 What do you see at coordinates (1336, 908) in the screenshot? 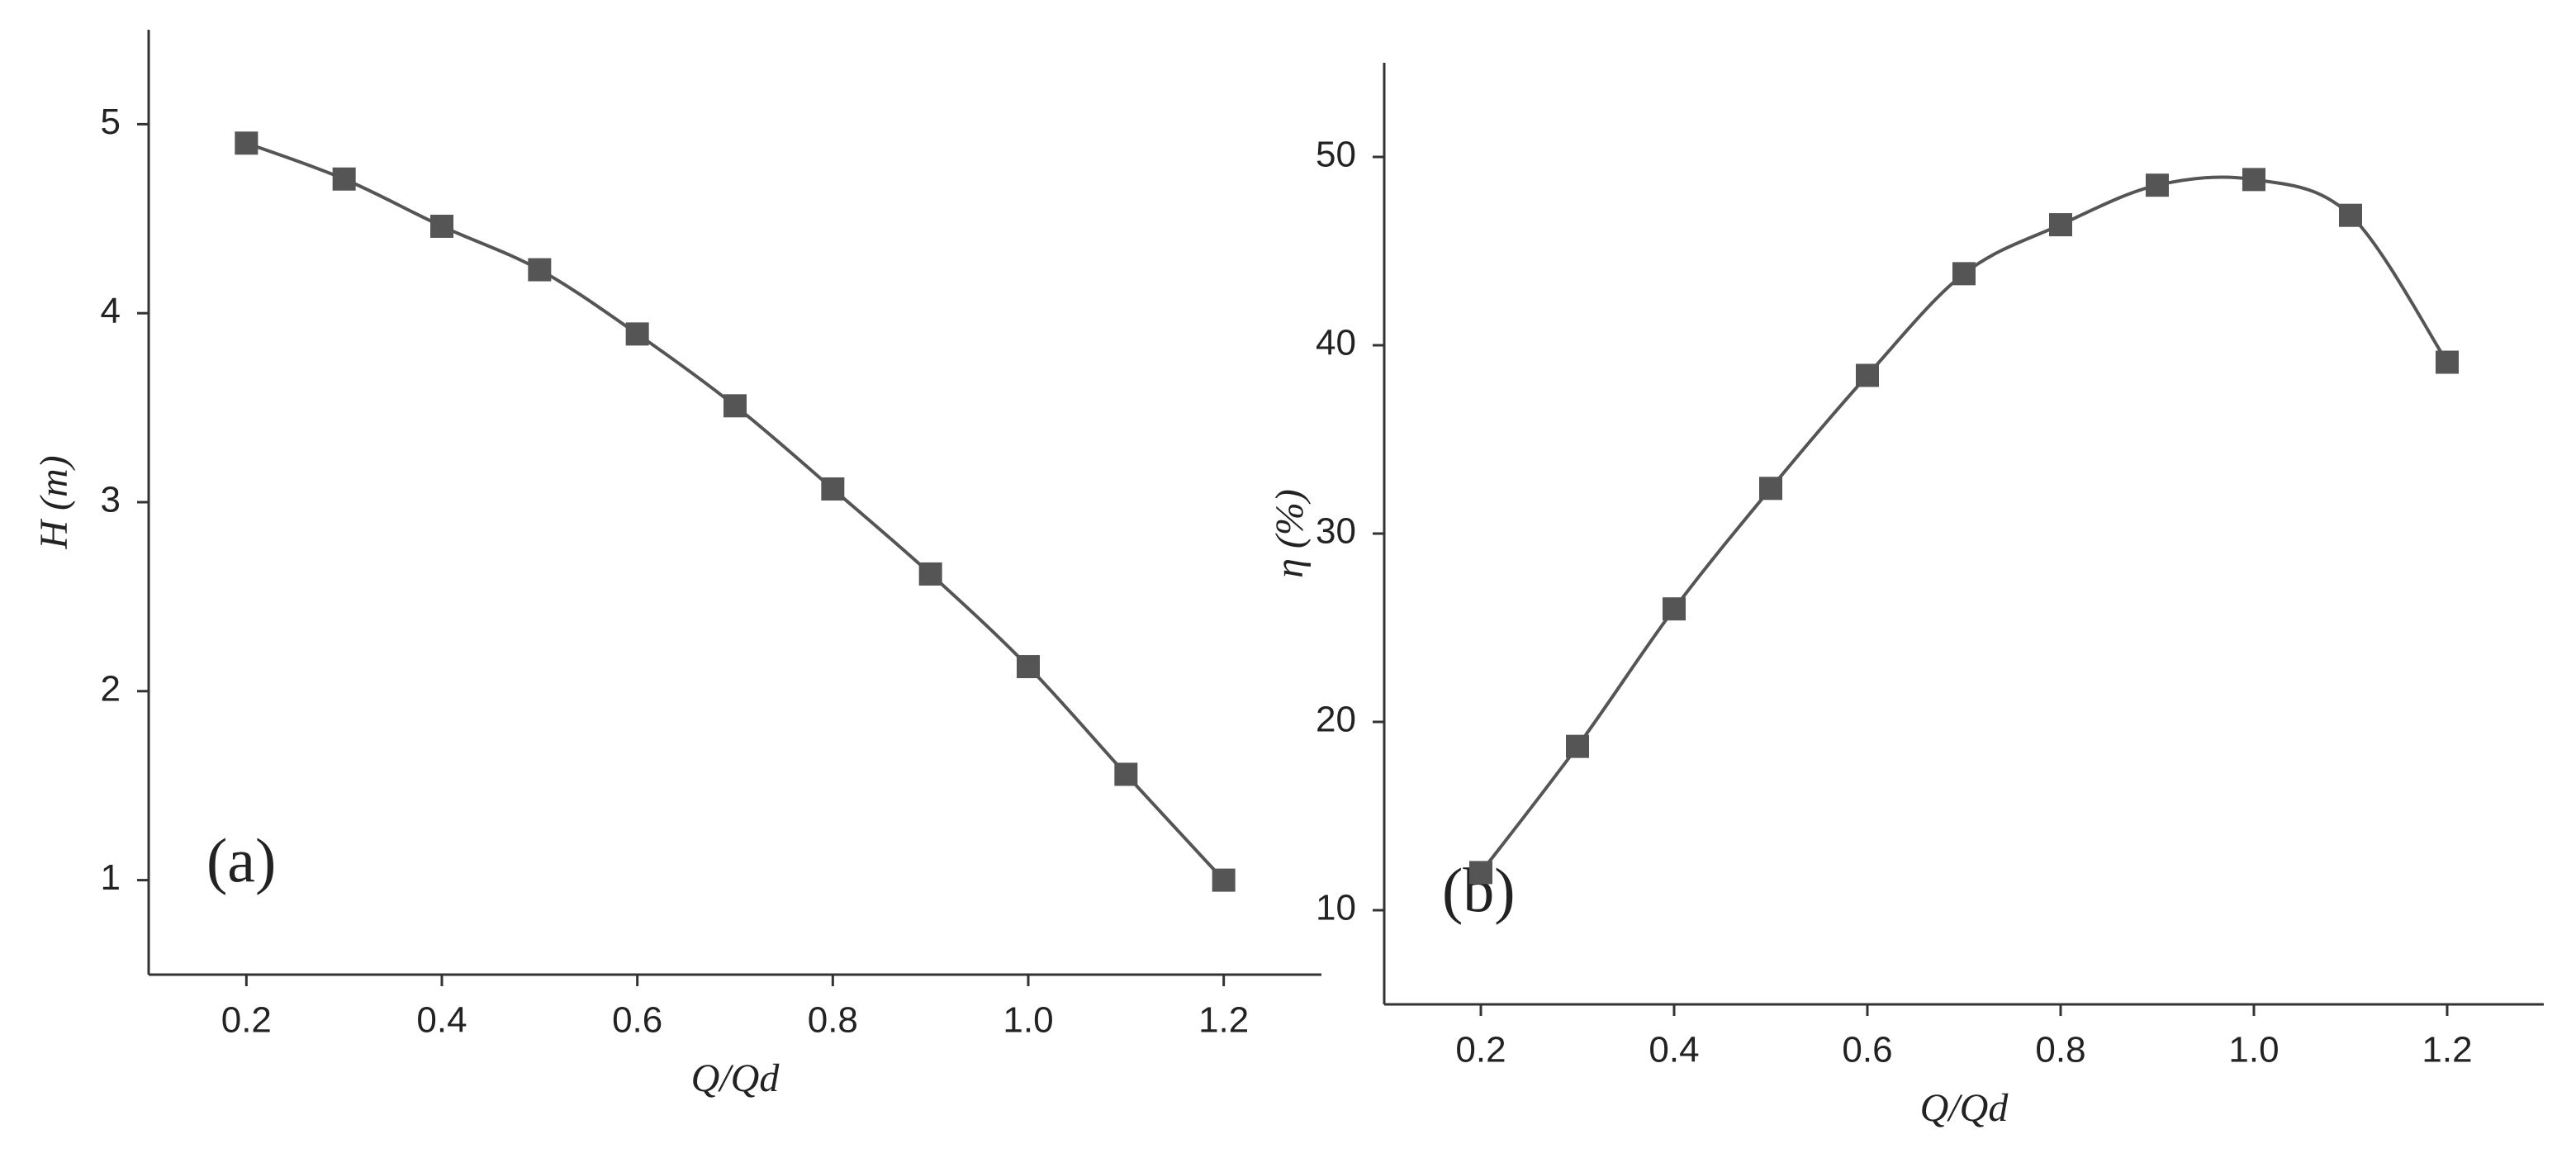
I see `y-tick-label: 10` at bounding box center [1336, 908].